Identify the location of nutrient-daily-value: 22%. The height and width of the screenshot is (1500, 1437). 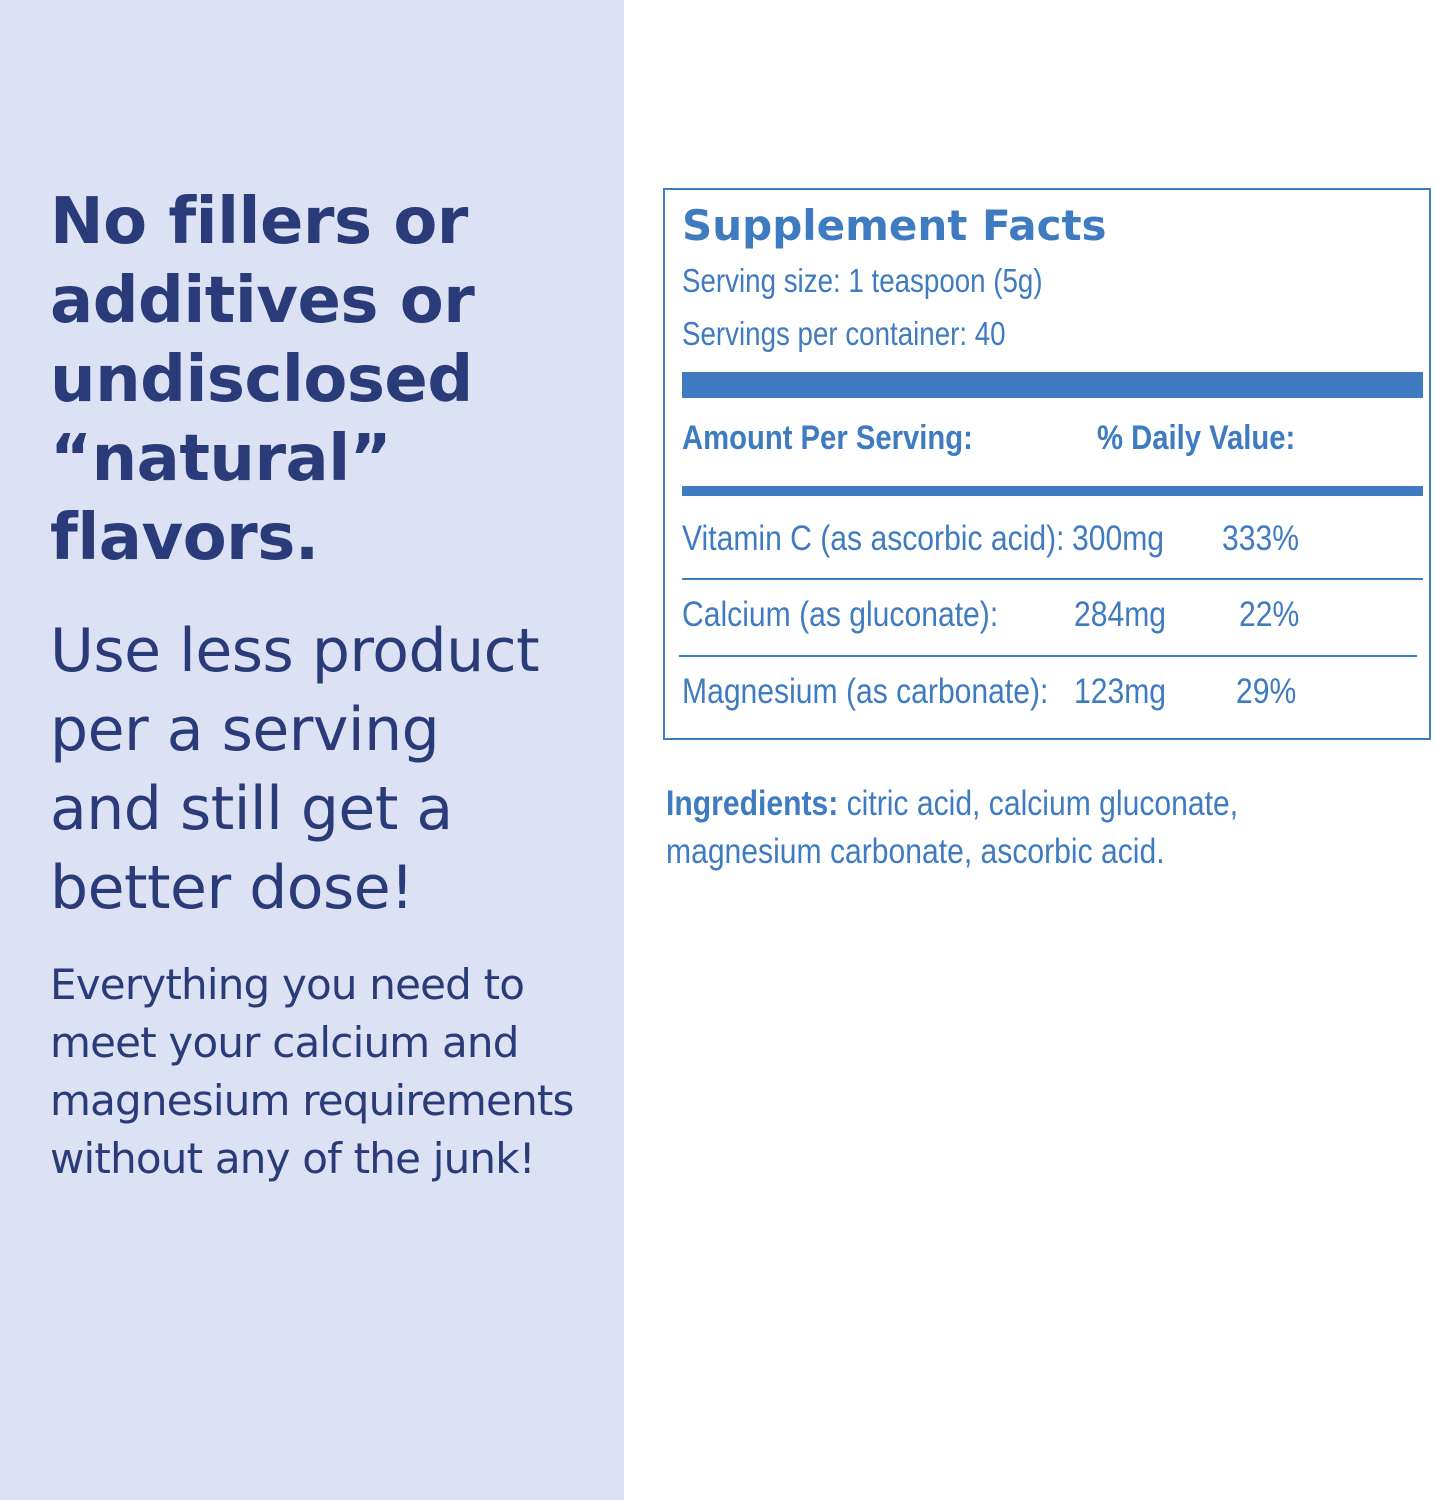
(1269, 614).